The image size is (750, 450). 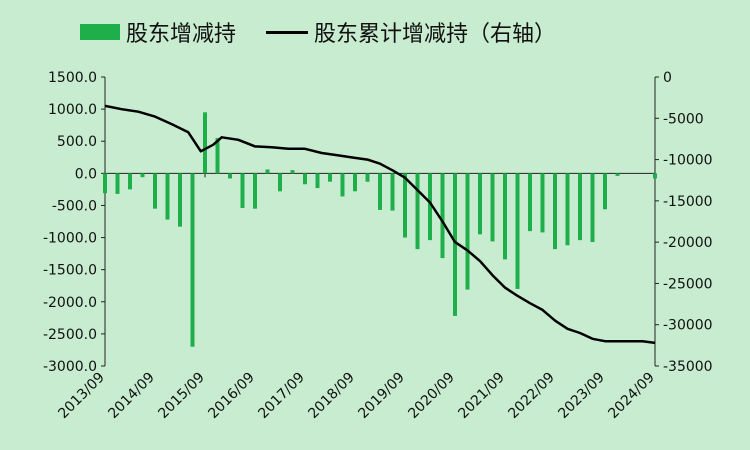 What do you see at coordinates (481, 396) in the screenshot?
I see `x-tick-label: 2021/09` at bounding box center [481, 396].